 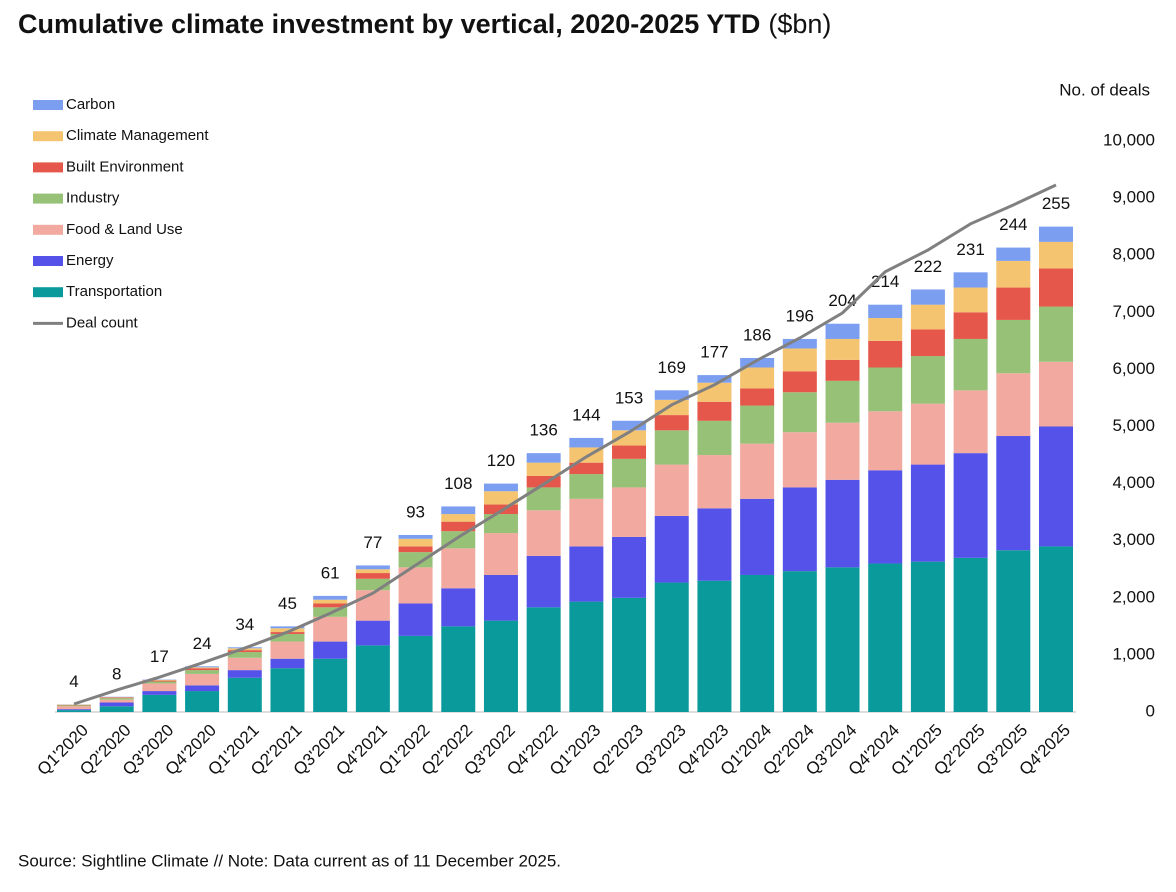 I want to click on total-label: 153, so click(x=629, y=397).